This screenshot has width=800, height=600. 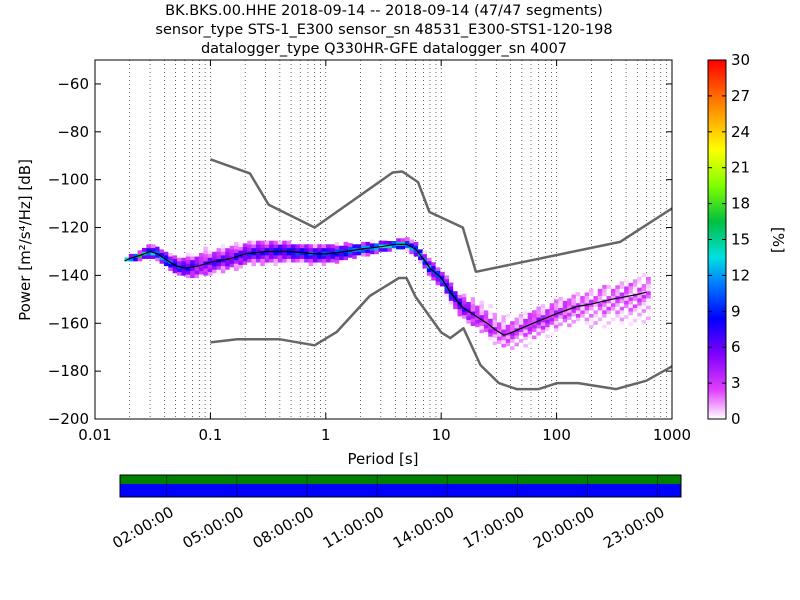 I want to click on timeline-tick-label: 05:00:00, so click(x=213, y=527).